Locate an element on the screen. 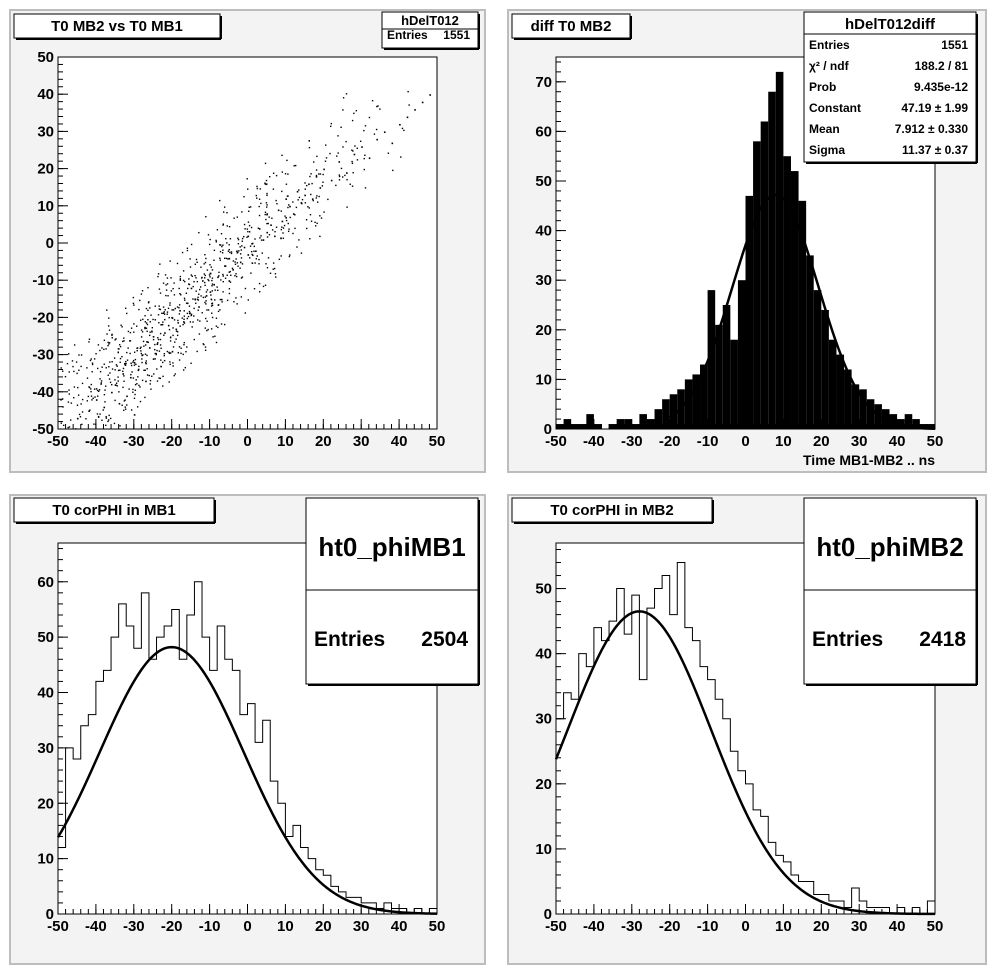  y-tick-label: 10 is located at coordinates (45, 859).